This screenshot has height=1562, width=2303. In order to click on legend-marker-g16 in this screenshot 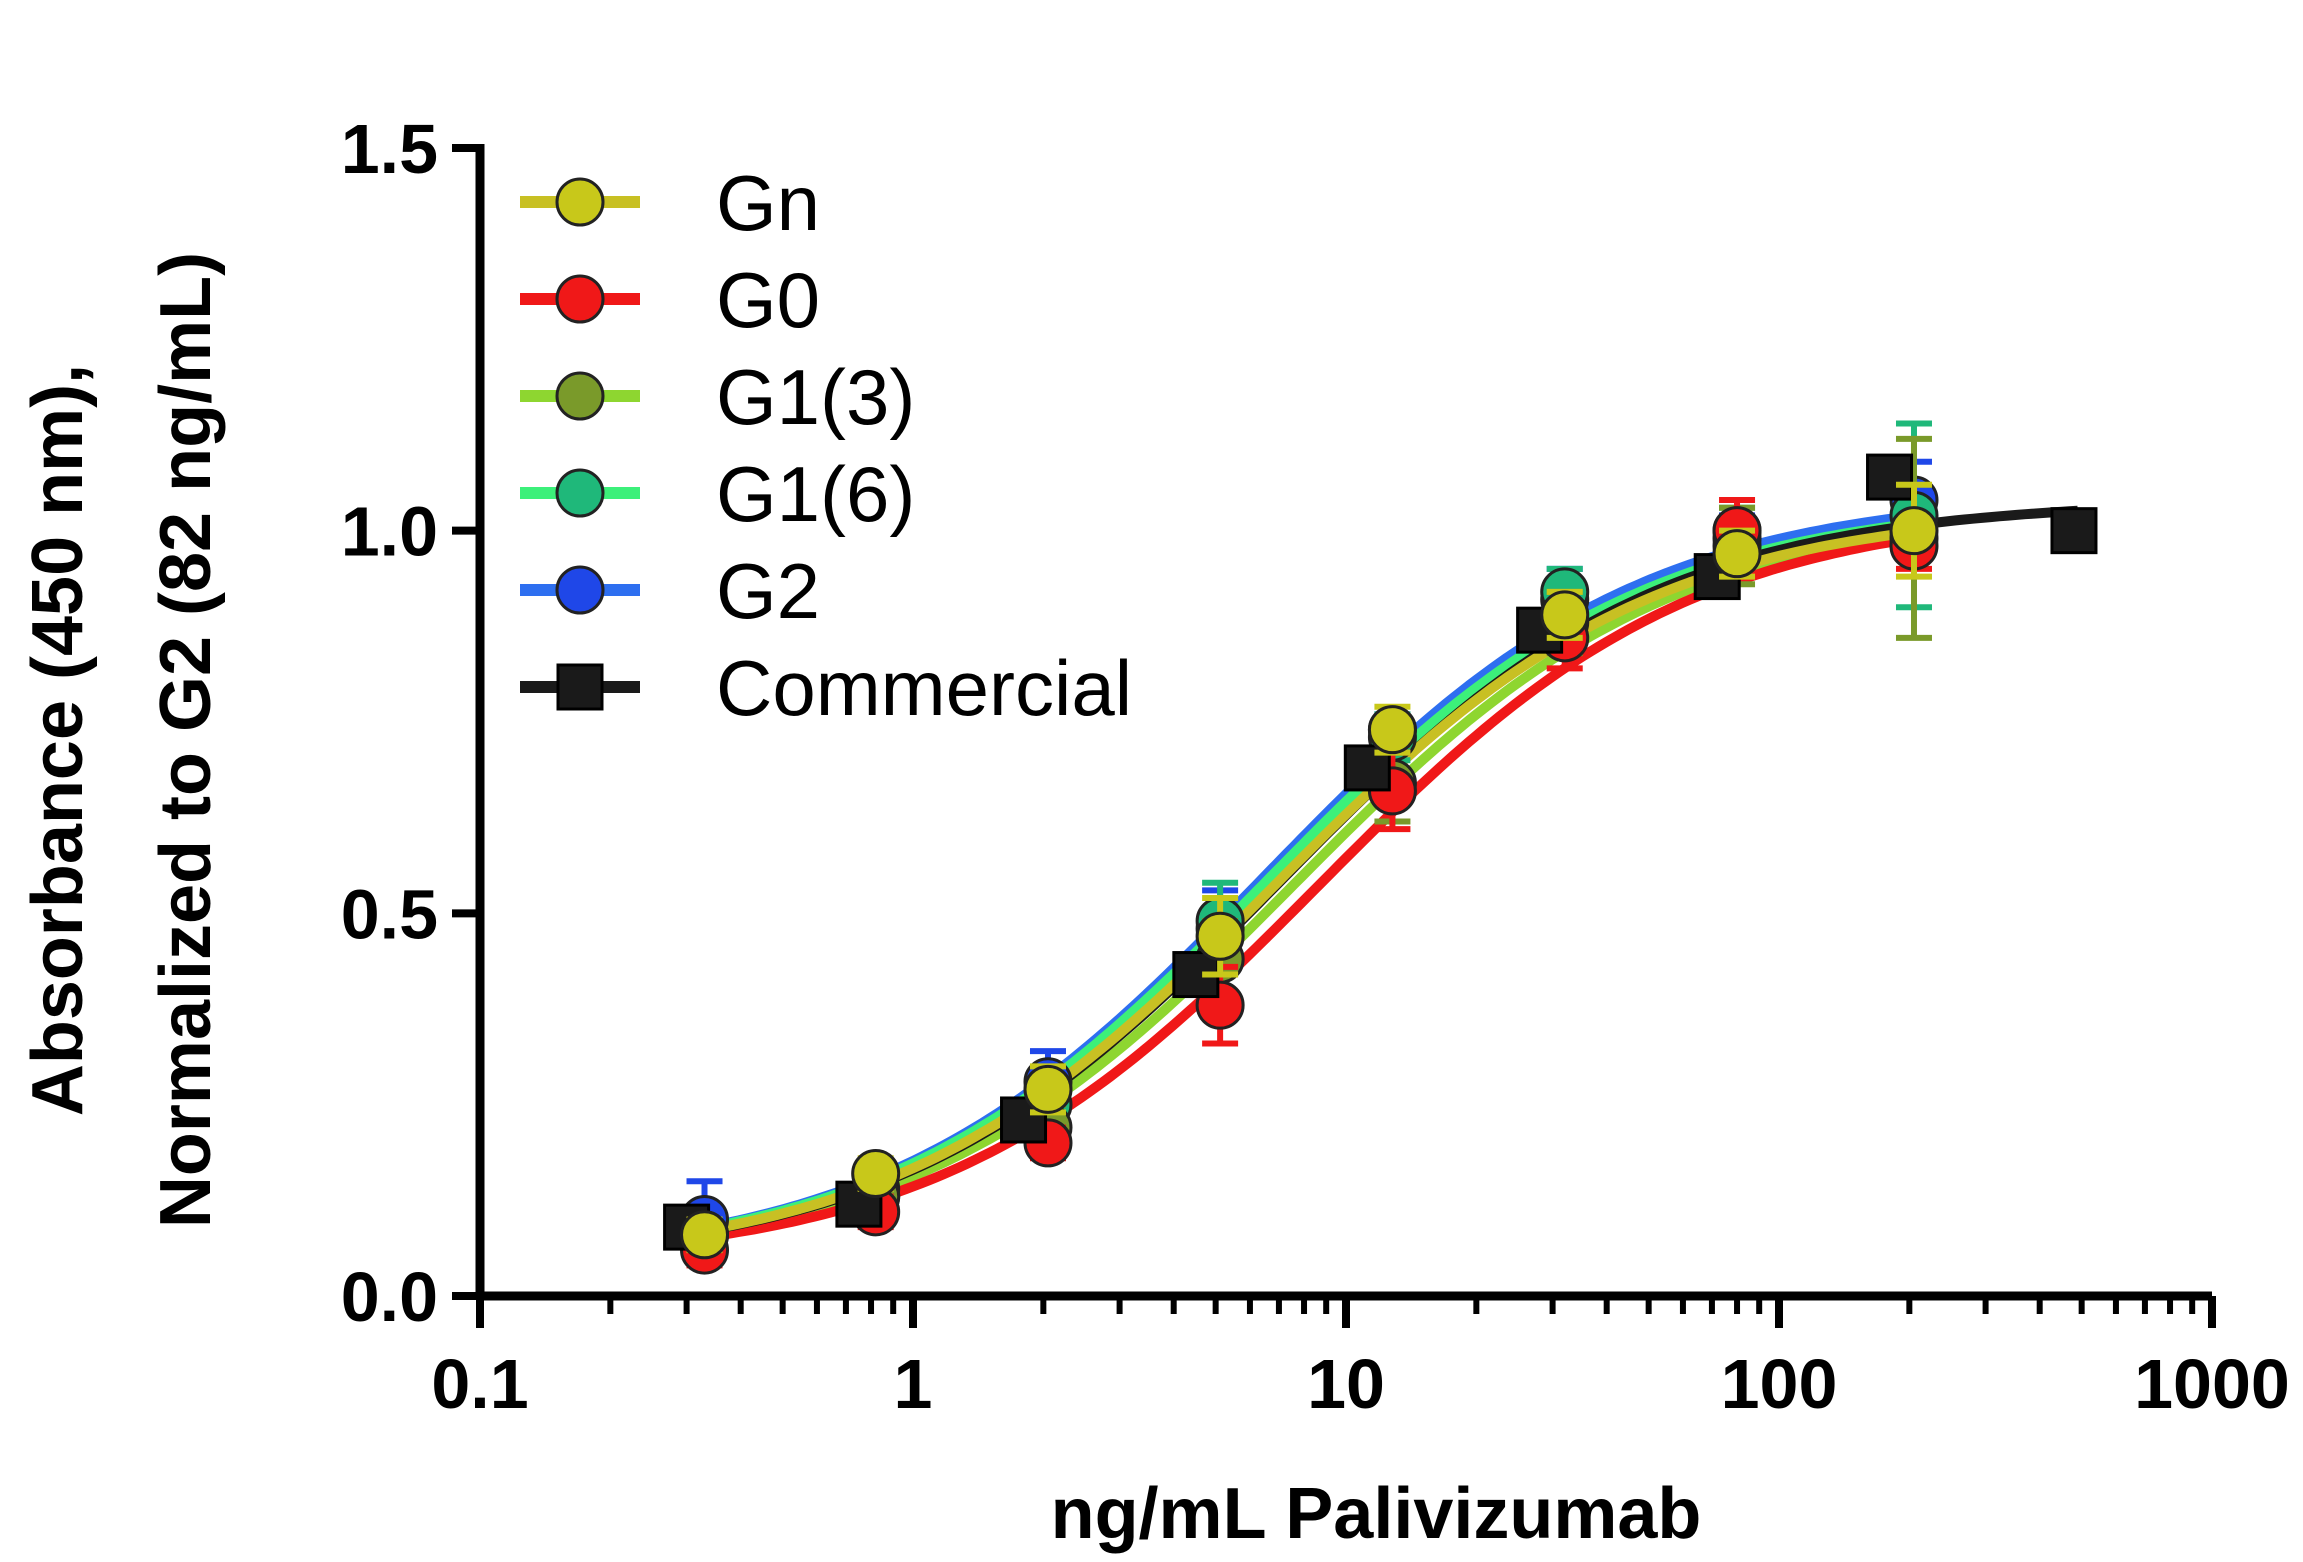, I will do `click(580, 493)`.